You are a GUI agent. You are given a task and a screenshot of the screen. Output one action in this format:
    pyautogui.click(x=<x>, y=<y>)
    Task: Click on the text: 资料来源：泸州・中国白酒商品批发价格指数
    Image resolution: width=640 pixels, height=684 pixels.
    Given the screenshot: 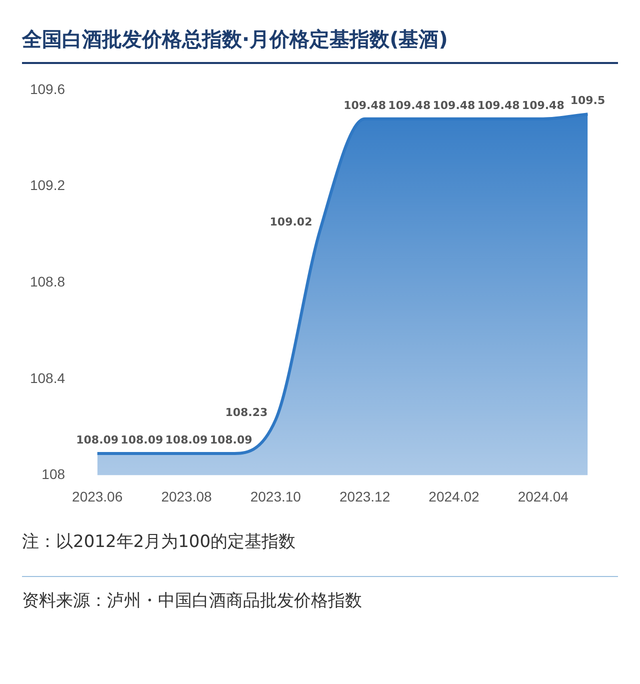 What is the action you would take?
    pyautogui.click(x=192, y=601)
    